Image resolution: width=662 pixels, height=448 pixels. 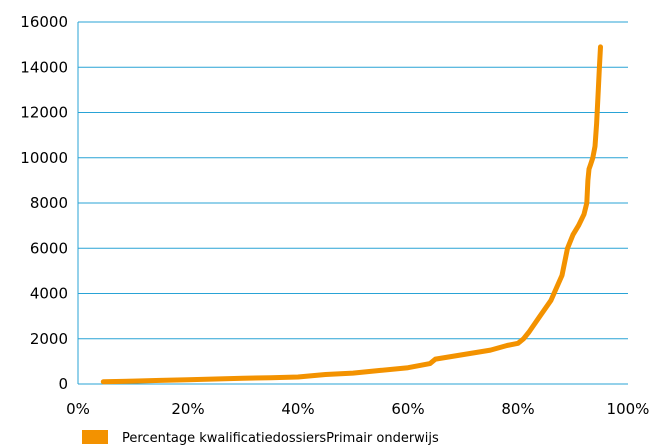 What do you see at coordinates (44, 22) in the screenshot?
I see `y-tick-label: 16000` at bounding box center [44, 22].